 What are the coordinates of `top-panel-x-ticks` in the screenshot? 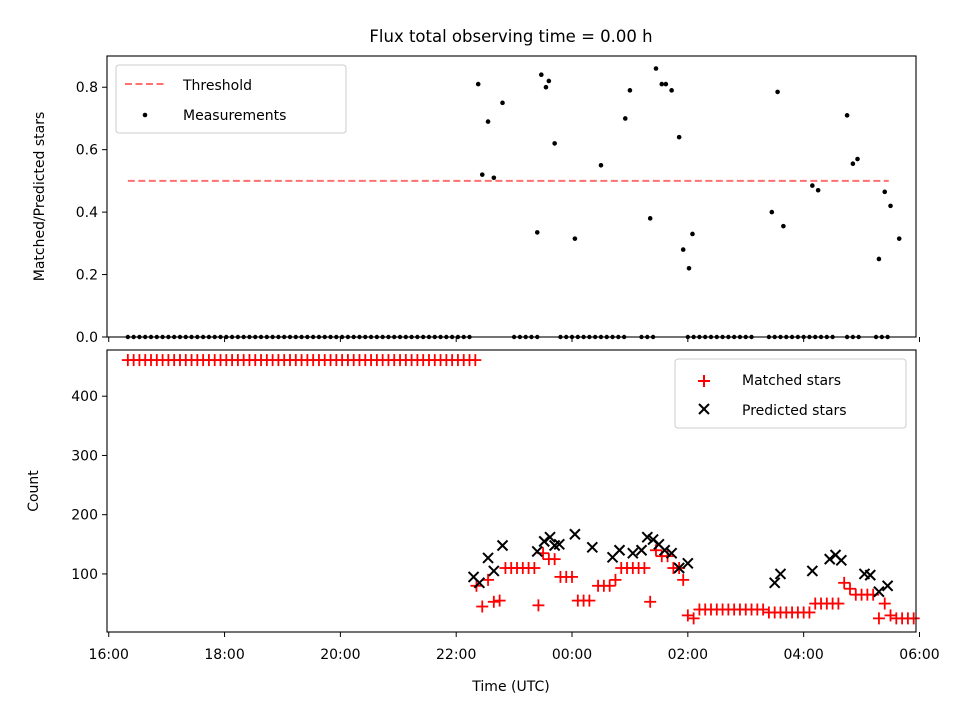 It's located at (514, 339).